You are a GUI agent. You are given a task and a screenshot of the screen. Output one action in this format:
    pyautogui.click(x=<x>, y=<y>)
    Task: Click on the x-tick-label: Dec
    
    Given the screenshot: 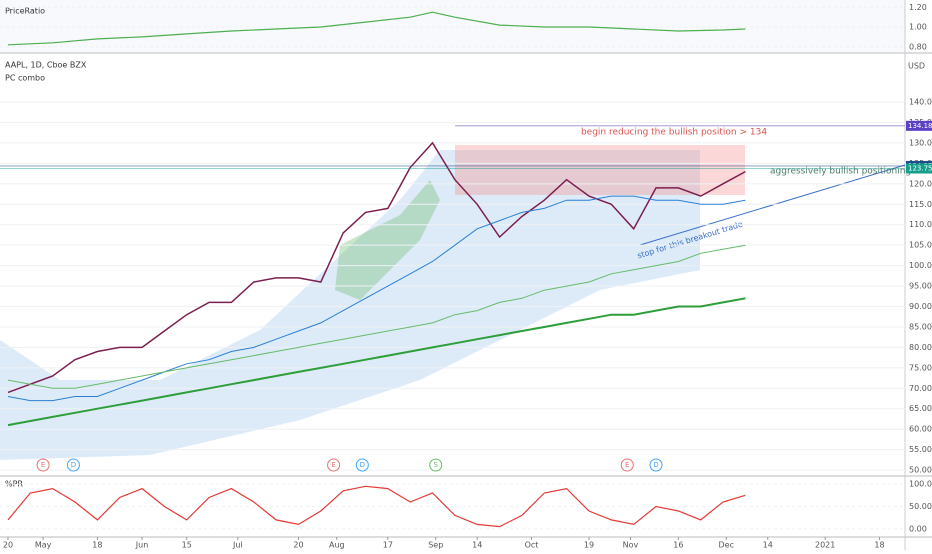 What is the action you would take?
    pyautogui.click(x=725, y=545)
    